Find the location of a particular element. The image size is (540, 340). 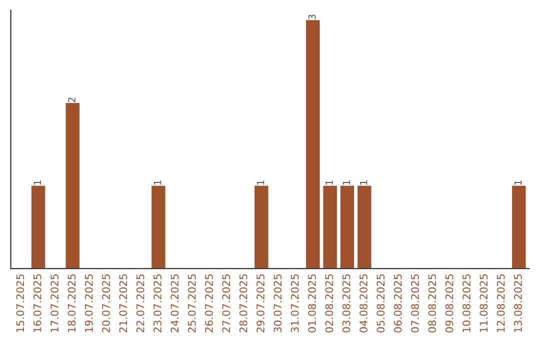

x-tick-label: 22.07.2025 is located at coordinates (140, 303).